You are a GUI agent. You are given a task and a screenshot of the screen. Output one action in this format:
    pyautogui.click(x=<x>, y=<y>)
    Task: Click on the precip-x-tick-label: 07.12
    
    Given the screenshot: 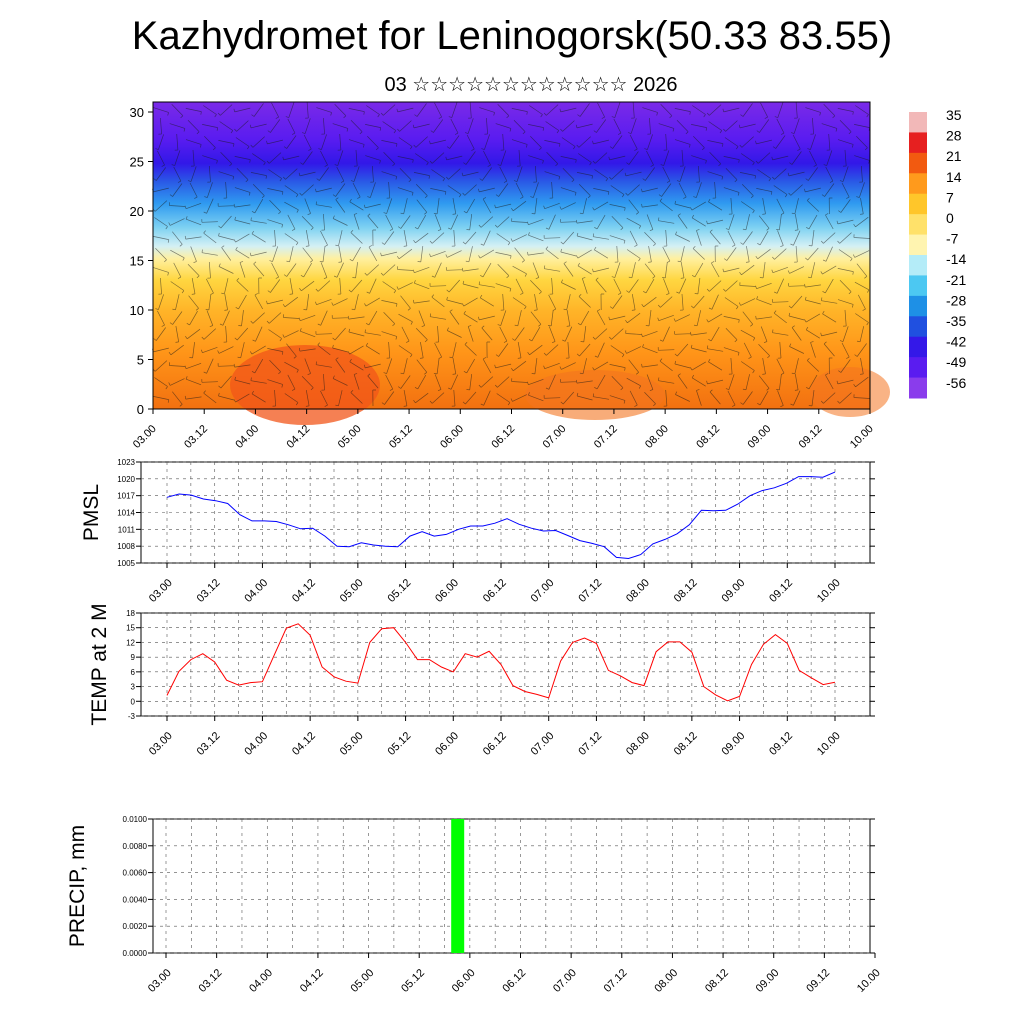 What is the action you would take?
    pyautogui.click(x=616, y=981)
    